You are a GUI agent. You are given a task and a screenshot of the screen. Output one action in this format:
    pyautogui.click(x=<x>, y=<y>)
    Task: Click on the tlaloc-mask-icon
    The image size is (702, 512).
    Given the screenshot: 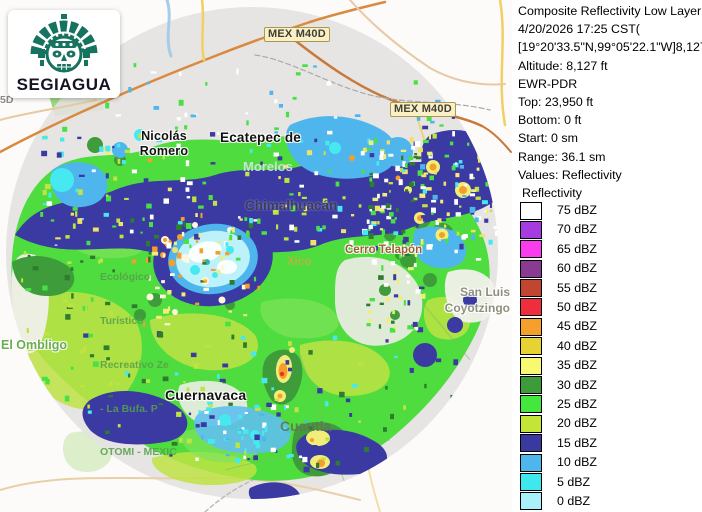 What is the action you would take?
    pyautogui.click(x=64, y=43)
    